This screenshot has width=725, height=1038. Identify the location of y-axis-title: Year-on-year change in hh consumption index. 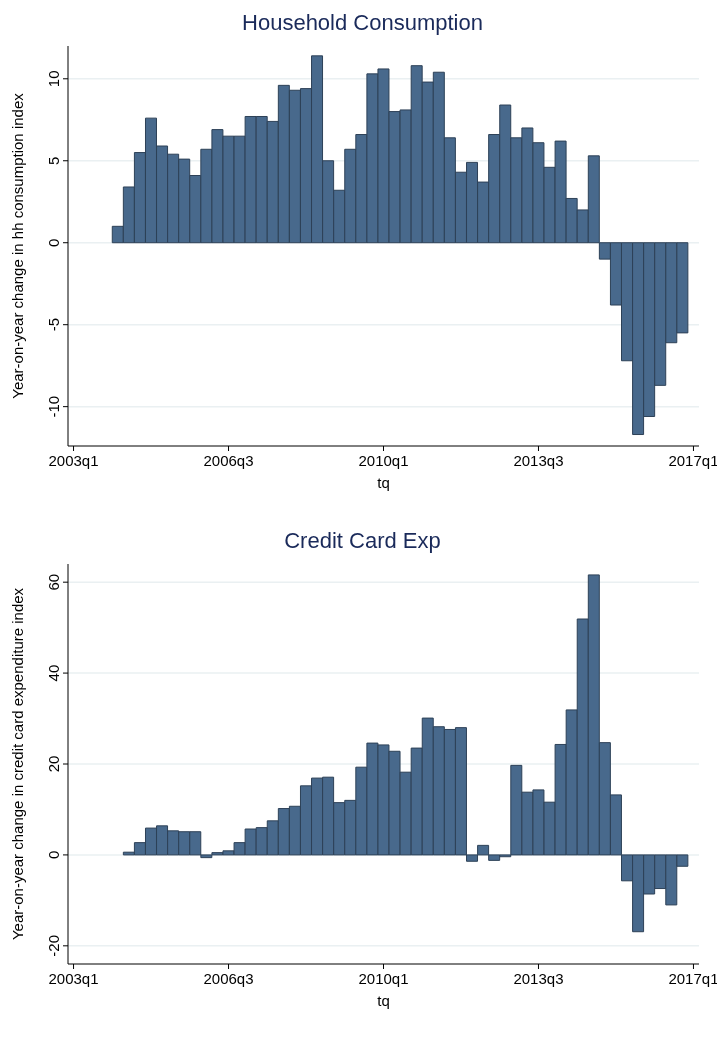
(18, 245).